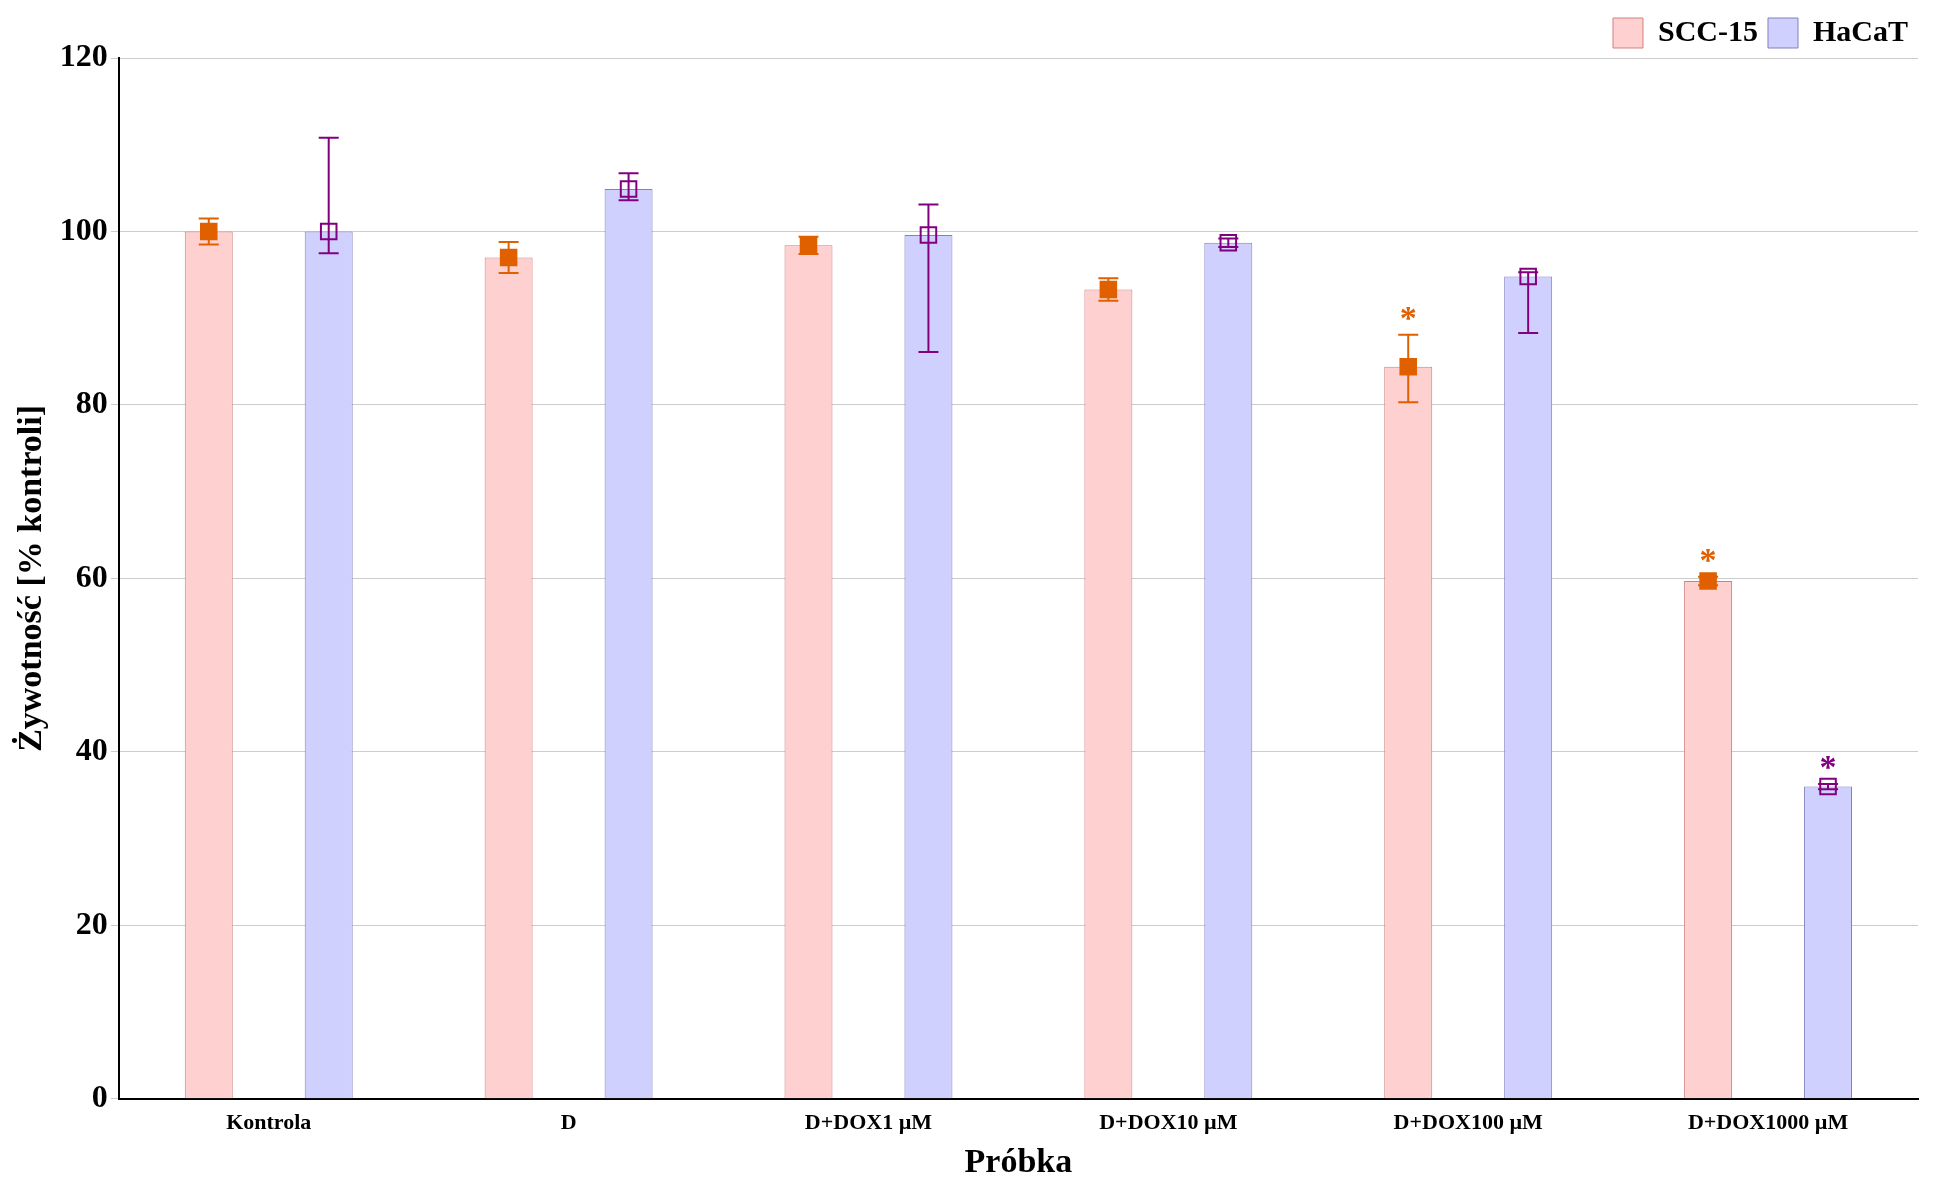 This screenshot has height=1203, width=1954. What do you see at coordinates (91, 402) in the screenshot?
I see `y-tick-label: 80` at bounding box center [91, 402].